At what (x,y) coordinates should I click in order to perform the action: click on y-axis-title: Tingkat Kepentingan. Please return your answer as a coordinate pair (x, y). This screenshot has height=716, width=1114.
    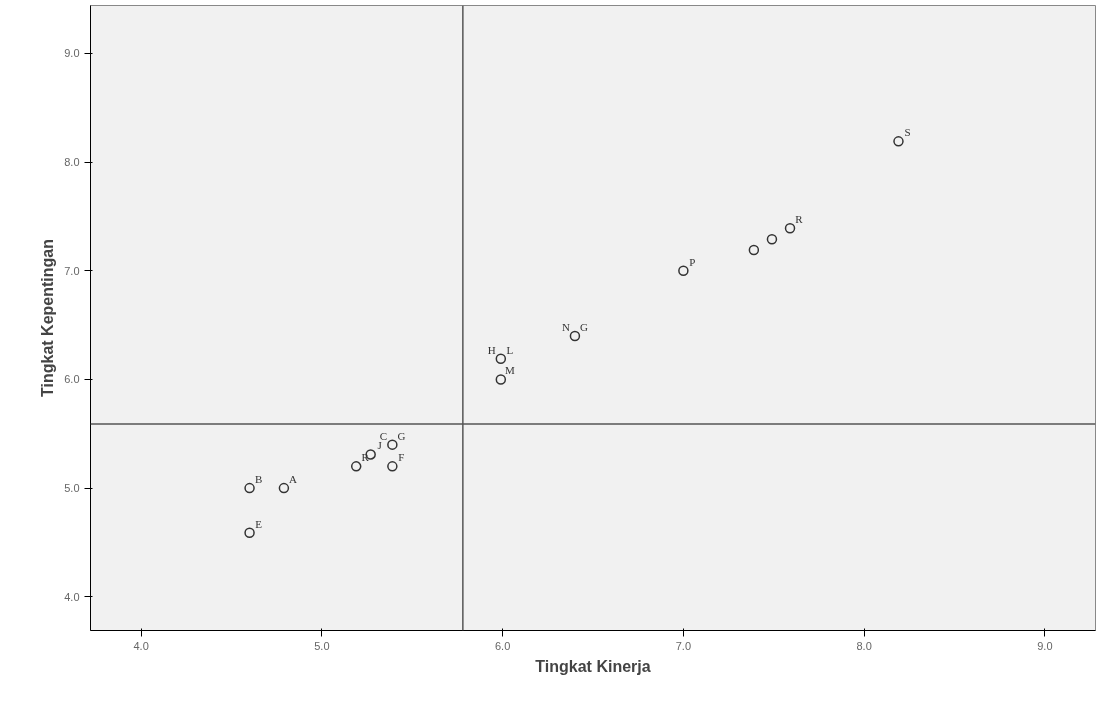
    Looking at the image, I should click on (48, 318).